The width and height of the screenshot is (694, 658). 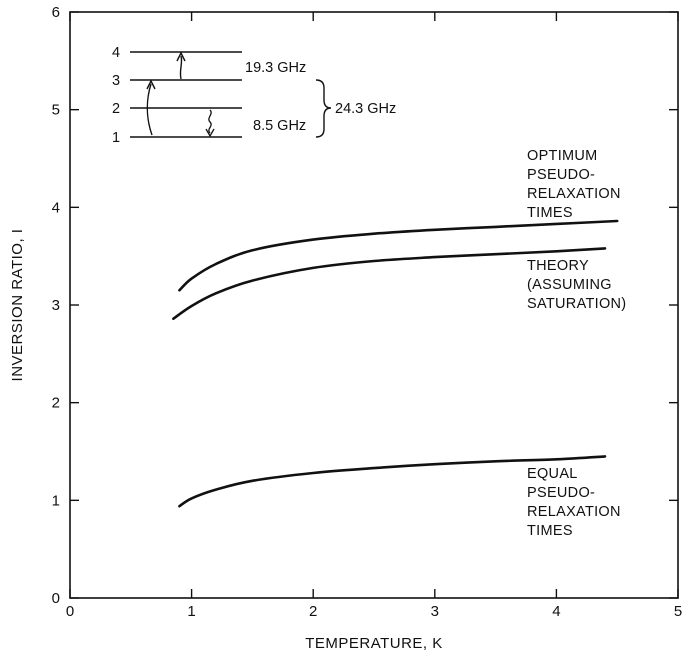 I want to click on curve-label-equal-line-1: EQUAL, so click(x=552, y=474).